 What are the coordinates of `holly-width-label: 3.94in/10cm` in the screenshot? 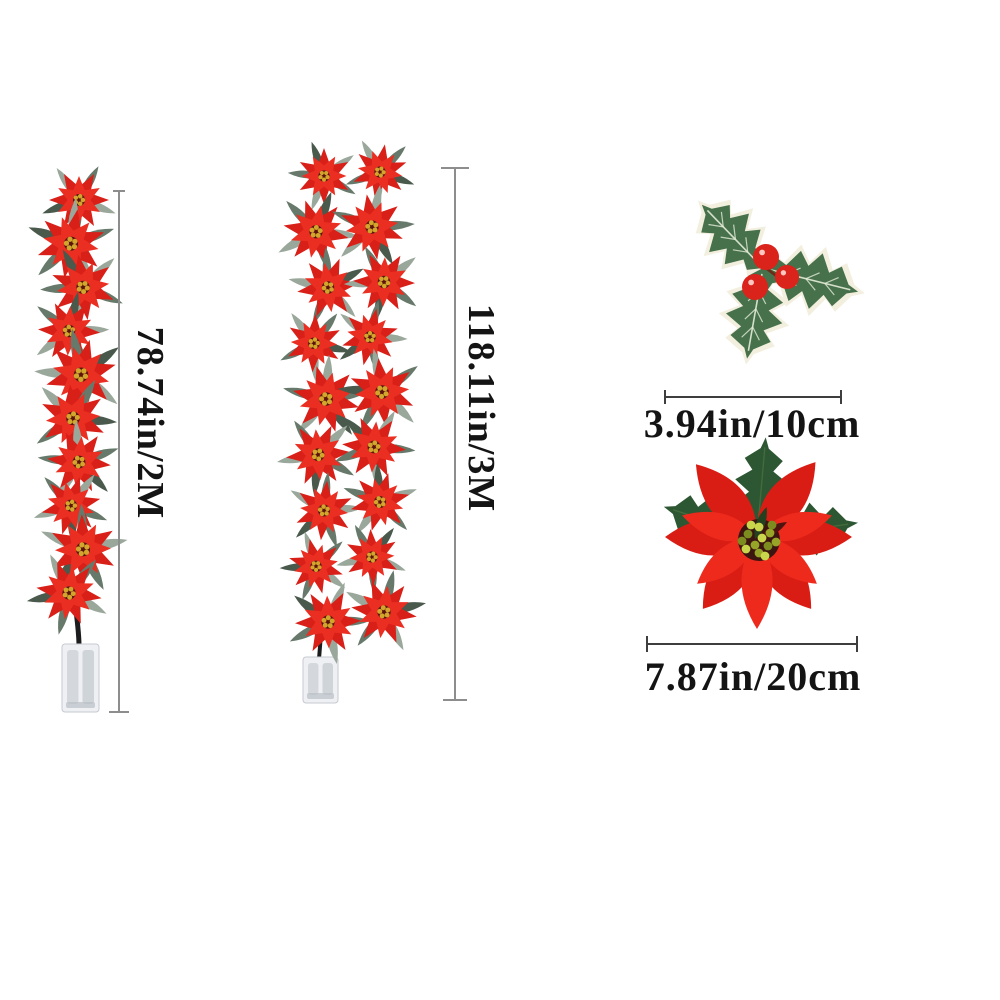 It's located at (752, 423).